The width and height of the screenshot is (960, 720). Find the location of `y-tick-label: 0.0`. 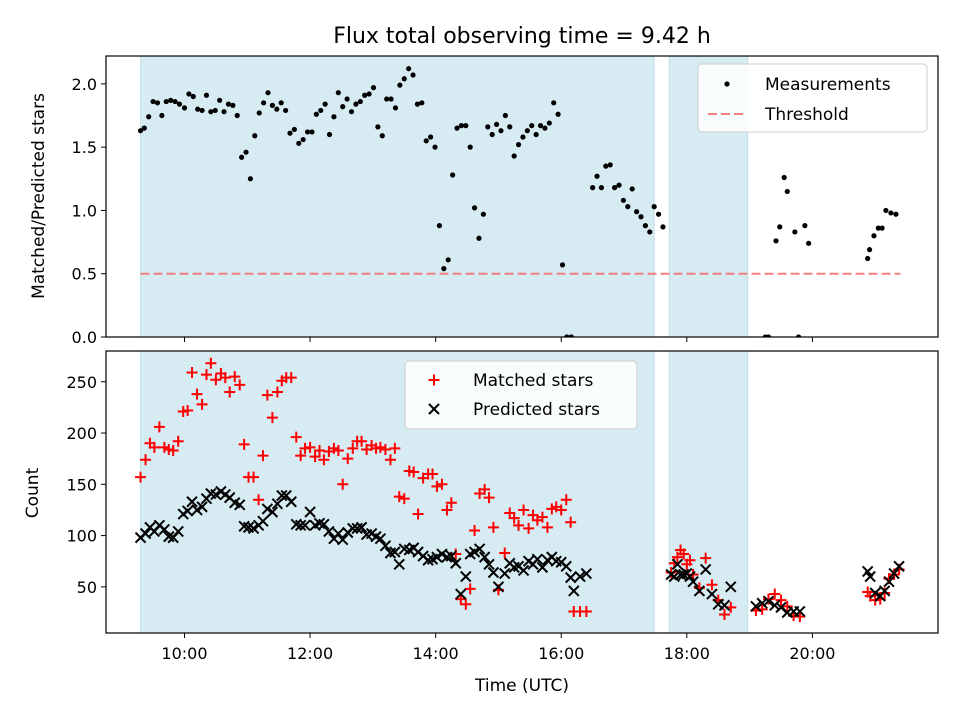

y-tick-label: 0.0 is located at coordinates (84, 337).